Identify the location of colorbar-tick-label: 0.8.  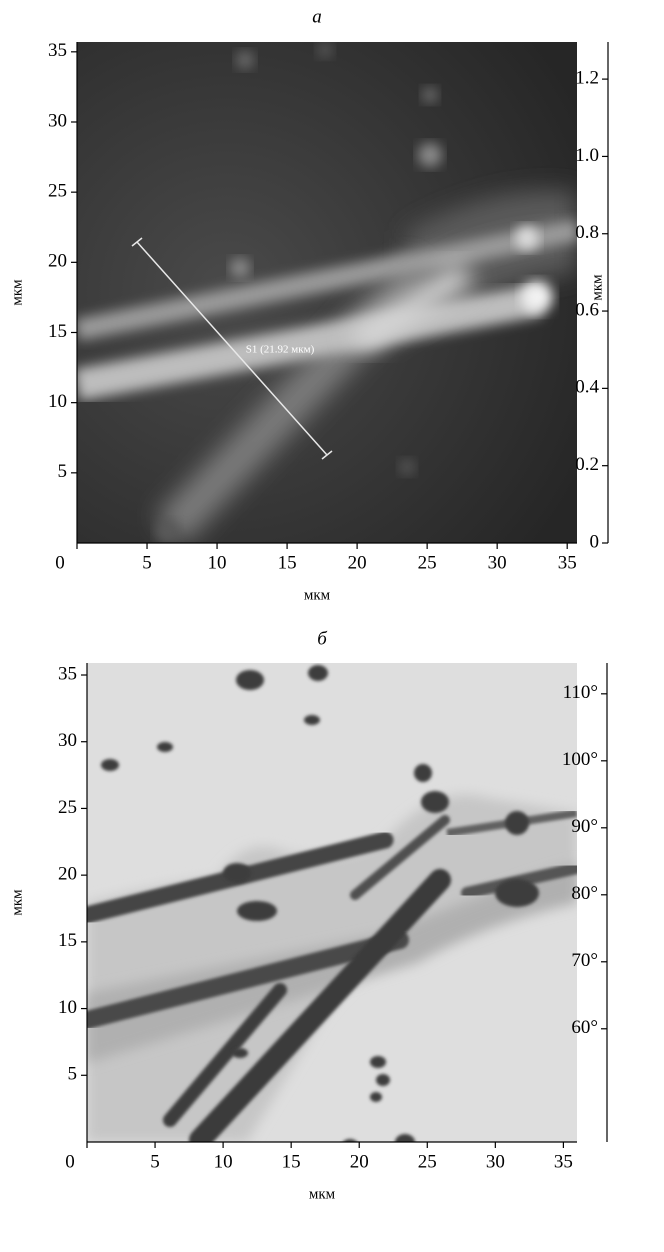
(587, 232).